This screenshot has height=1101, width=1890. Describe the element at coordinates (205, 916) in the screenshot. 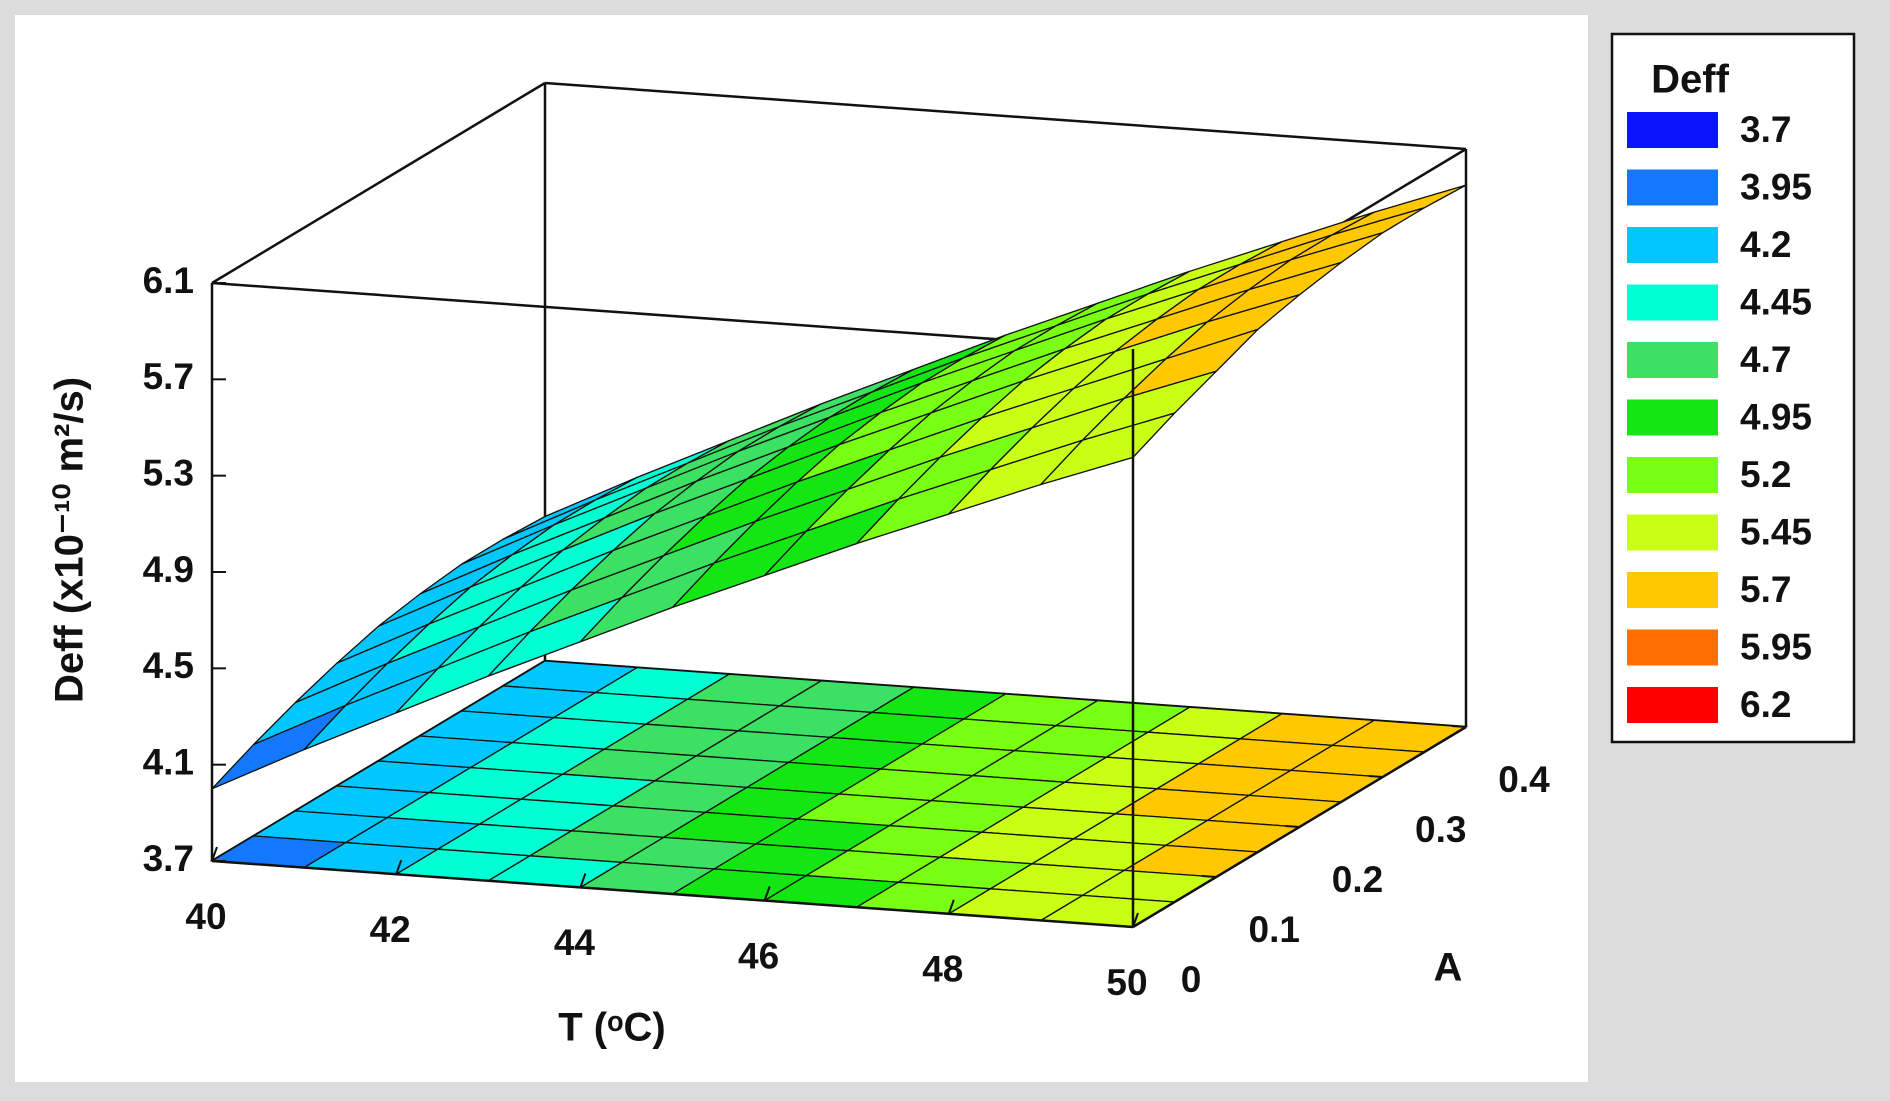

I see `x-tick-label: 40` at that location.